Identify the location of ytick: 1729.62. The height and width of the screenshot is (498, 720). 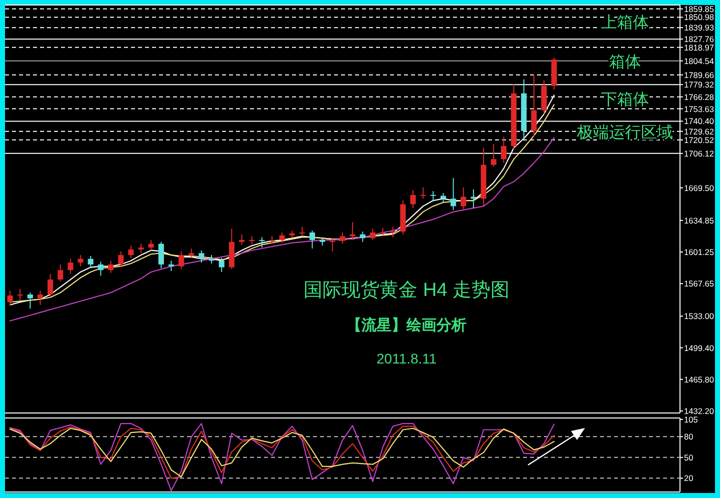
(699, 131).